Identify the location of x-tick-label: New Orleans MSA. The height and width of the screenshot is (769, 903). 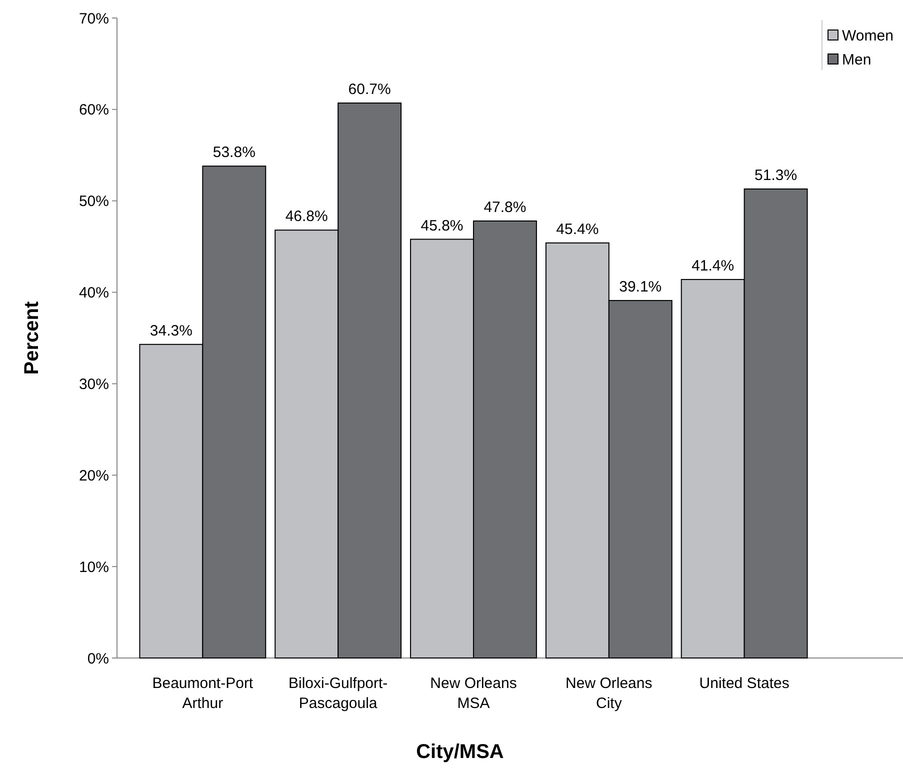
(473, 693).